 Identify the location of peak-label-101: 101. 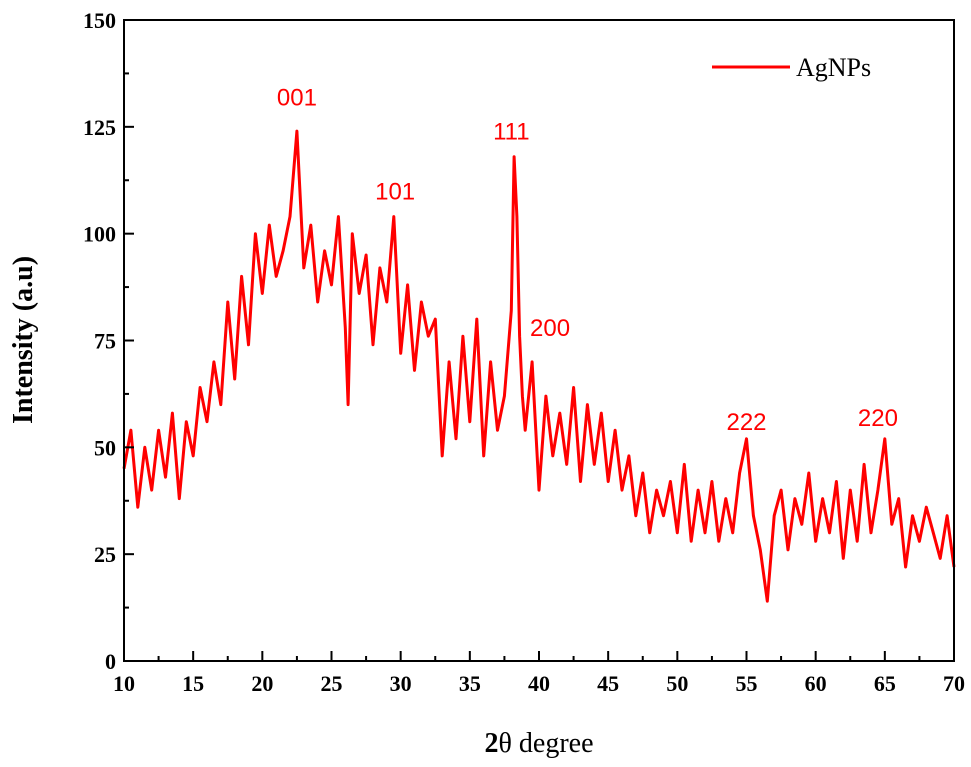
(395, 191).